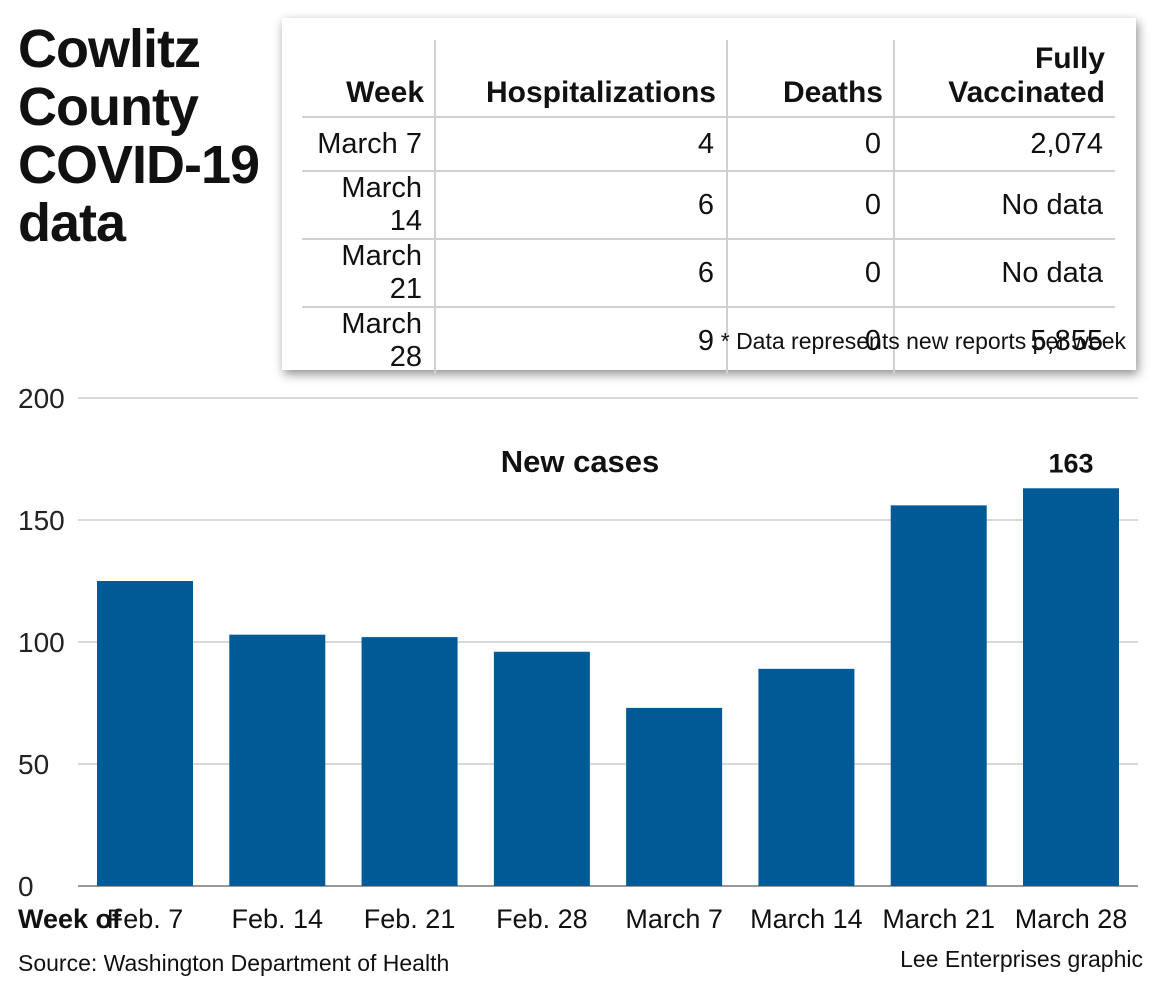  Describe the element at coordinates (368, 79) in the screenshot. I see `column-header-week: Week` at that location.